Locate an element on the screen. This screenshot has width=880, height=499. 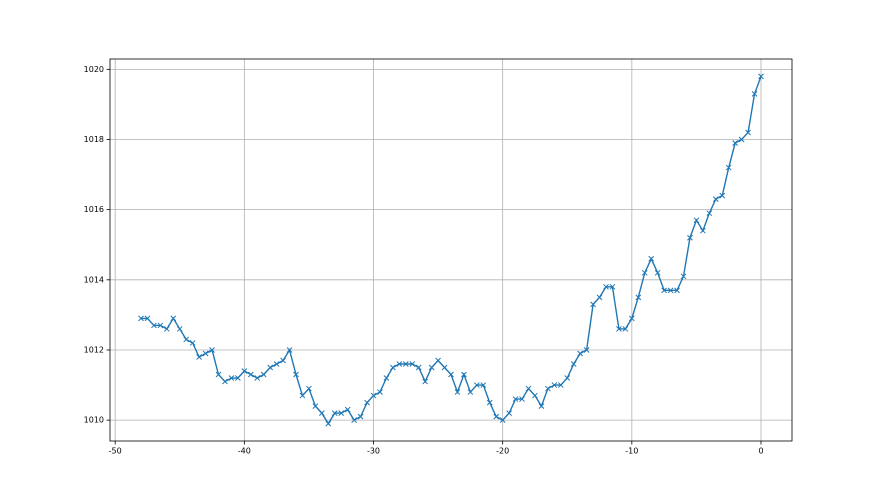
x-tick-label: -50 is located at coordinates (115, 451).